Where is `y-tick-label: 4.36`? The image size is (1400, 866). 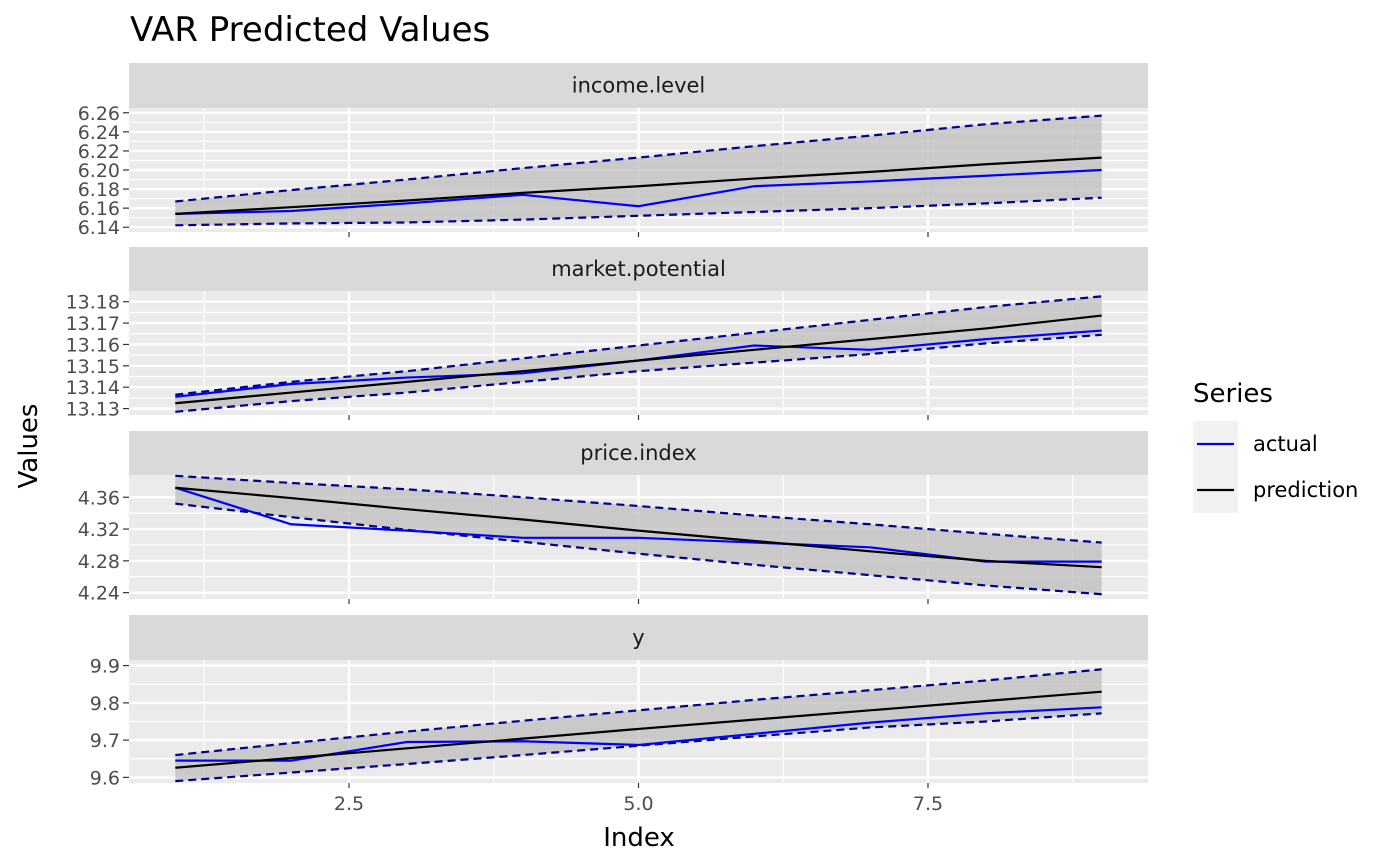
y-tick-label: 4.36 is located at coordinates (99, 498).